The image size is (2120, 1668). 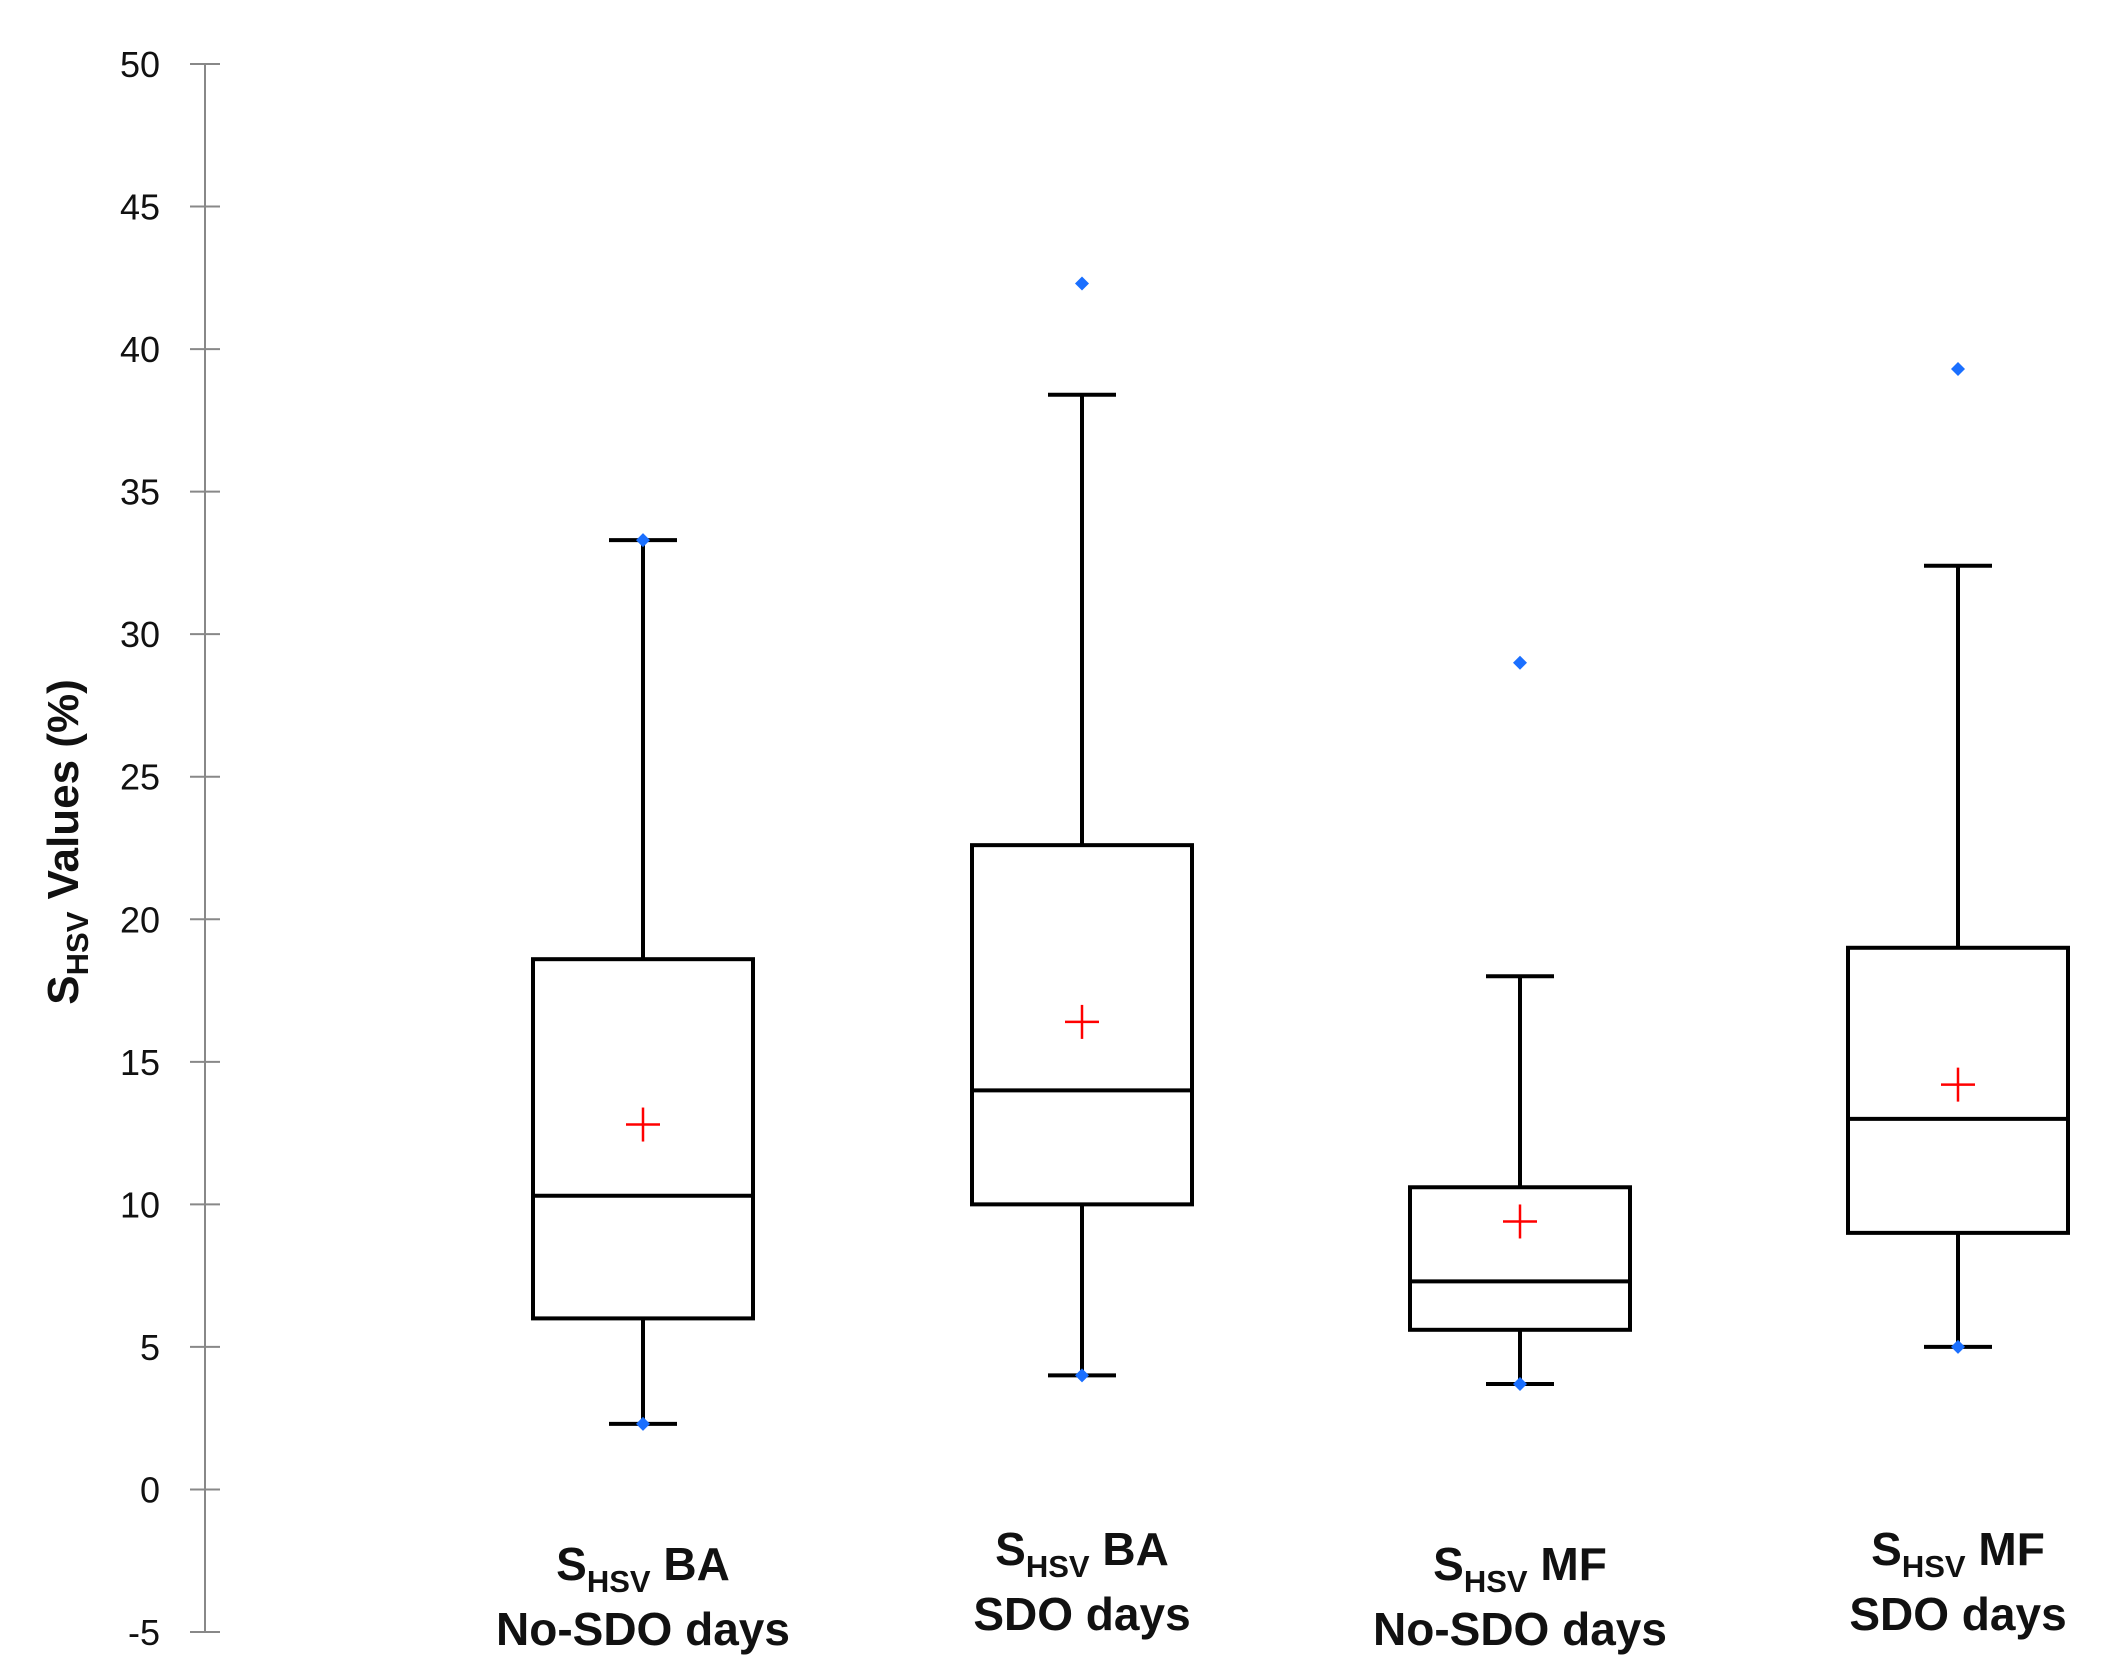 I want to click on y-tick-label: 30, so click(x=140, y=634).